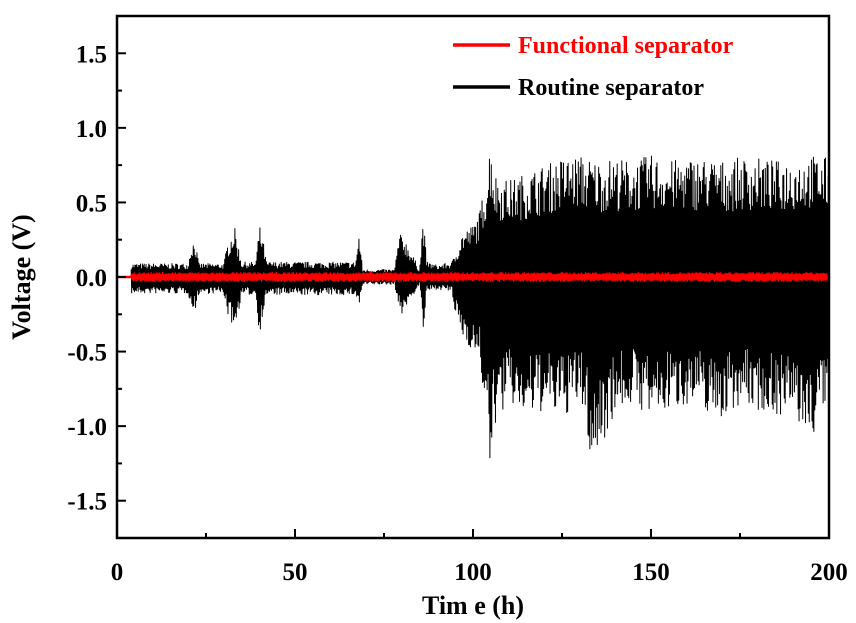 This screenshot has height=623, width=856. What do you see at coordinates (87, 502) in the screenshot?
I see `y-tick-label: -1.5` at bounding box center [87, 502].